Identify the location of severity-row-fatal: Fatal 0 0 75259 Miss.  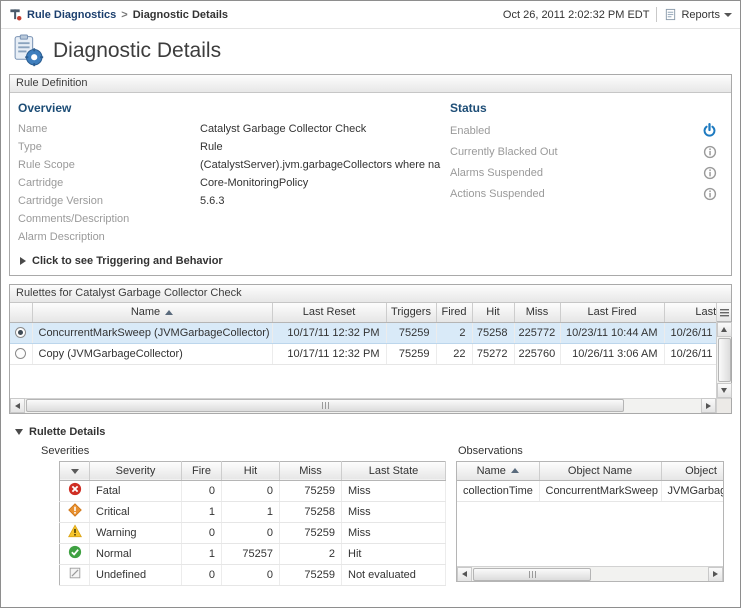
(252, 491).